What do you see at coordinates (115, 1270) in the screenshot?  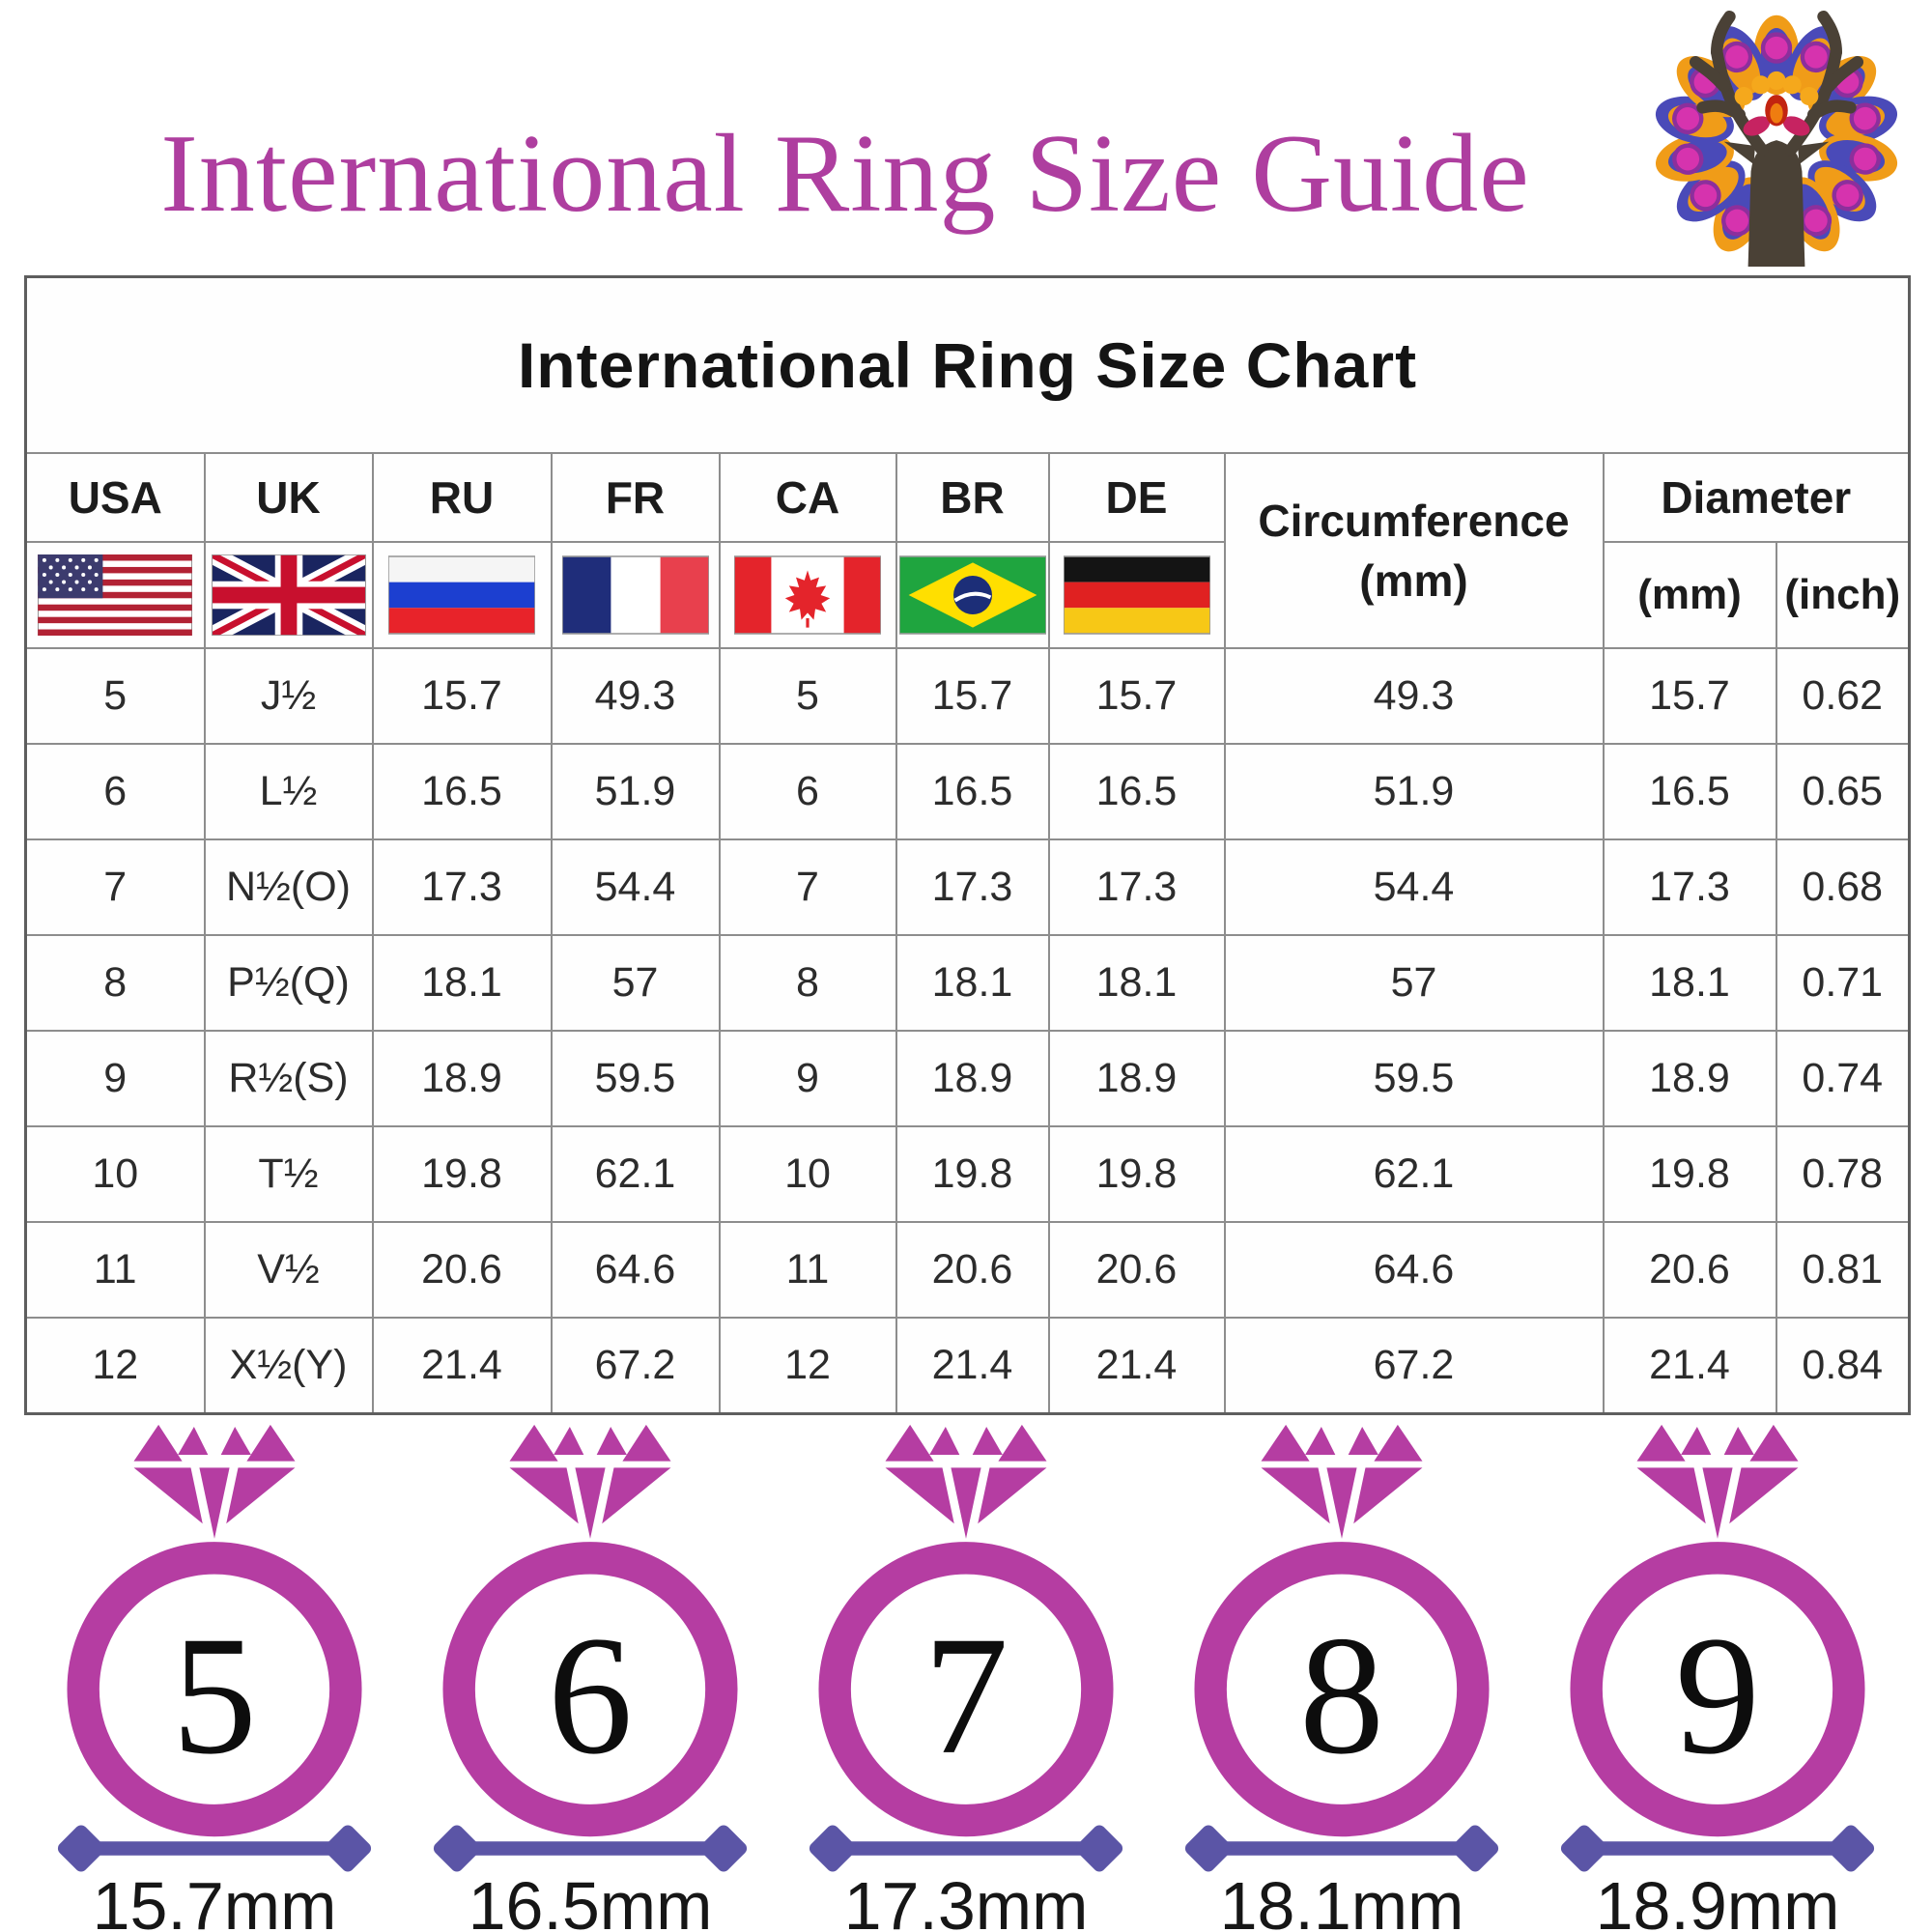 I see `table-cell: 11` at bounding box center [115, 1270].